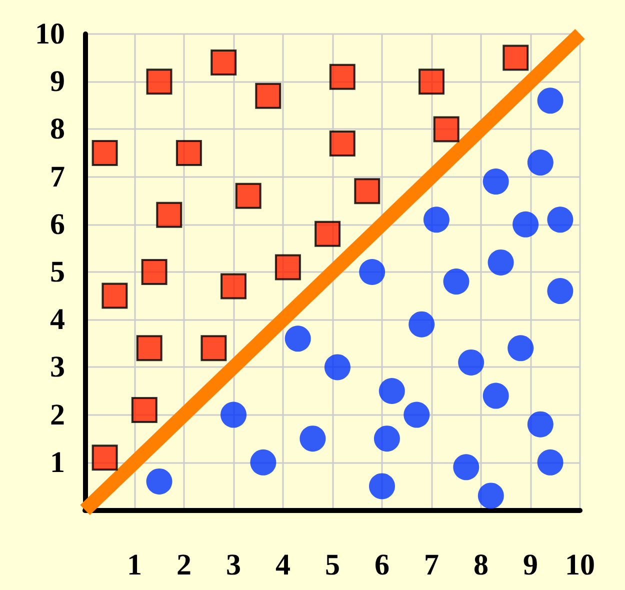 Image resolution: width=625 pixels, height=590 pixels. Describe the element at coordinates (57, 415) in the screenshot. I see `y-tick-label: 2` at that location.